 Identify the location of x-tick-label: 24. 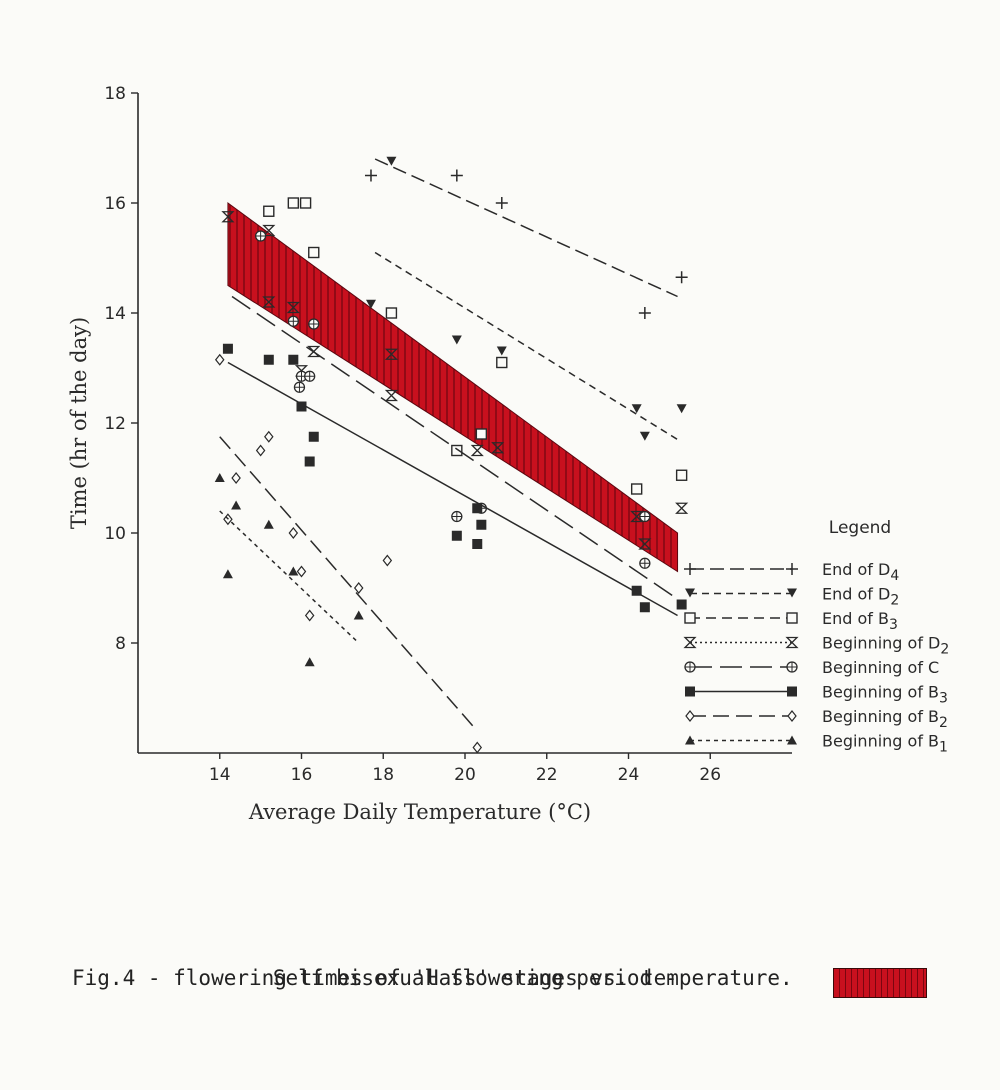
(629, 775).